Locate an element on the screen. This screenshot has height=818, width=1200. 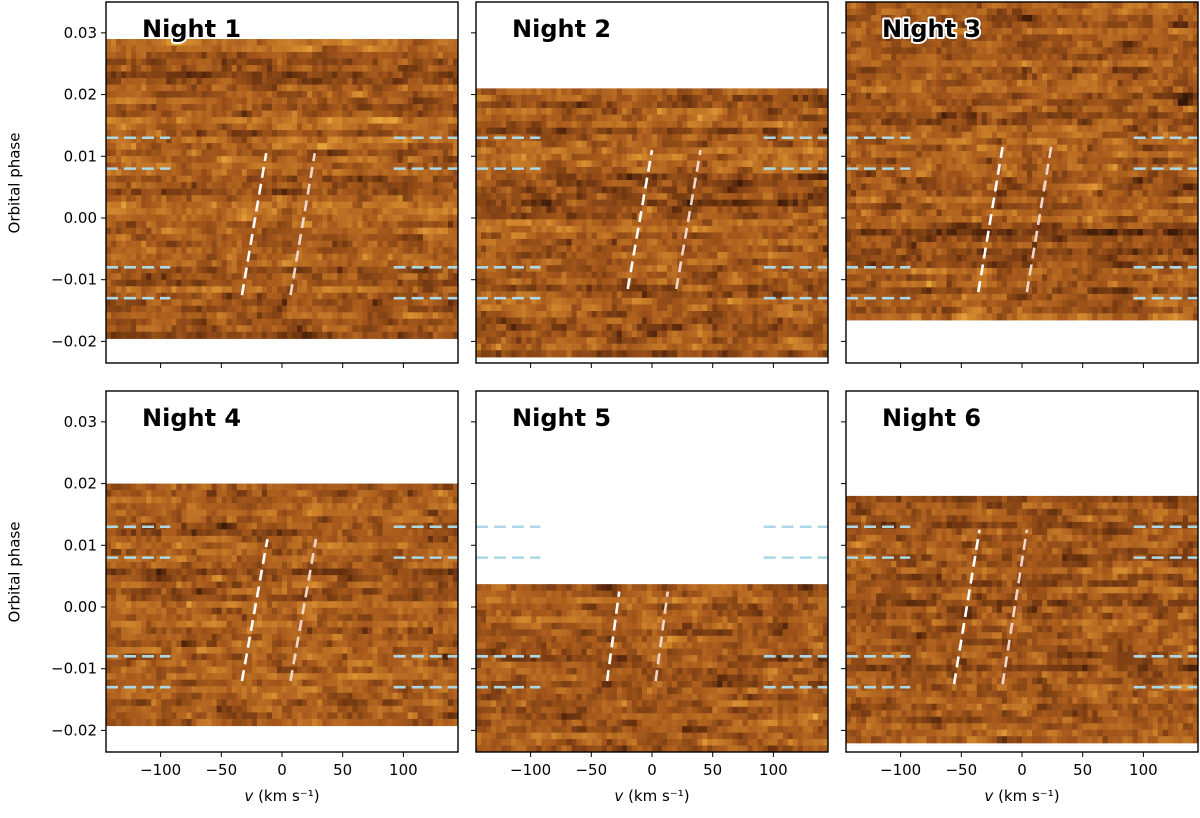
panel-title: Night 5 is located at coordinates (561, 418).